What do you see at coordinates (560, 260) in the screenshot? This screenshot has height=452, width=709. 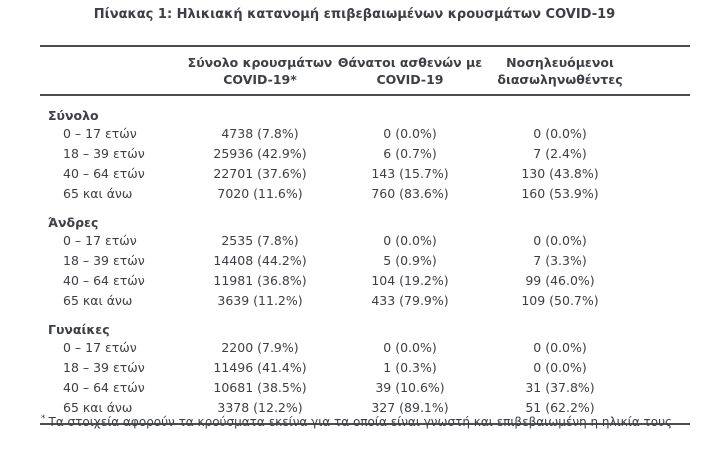 I see `intubated-value: 7 (3.3%)` at bounding box center [560, 260].